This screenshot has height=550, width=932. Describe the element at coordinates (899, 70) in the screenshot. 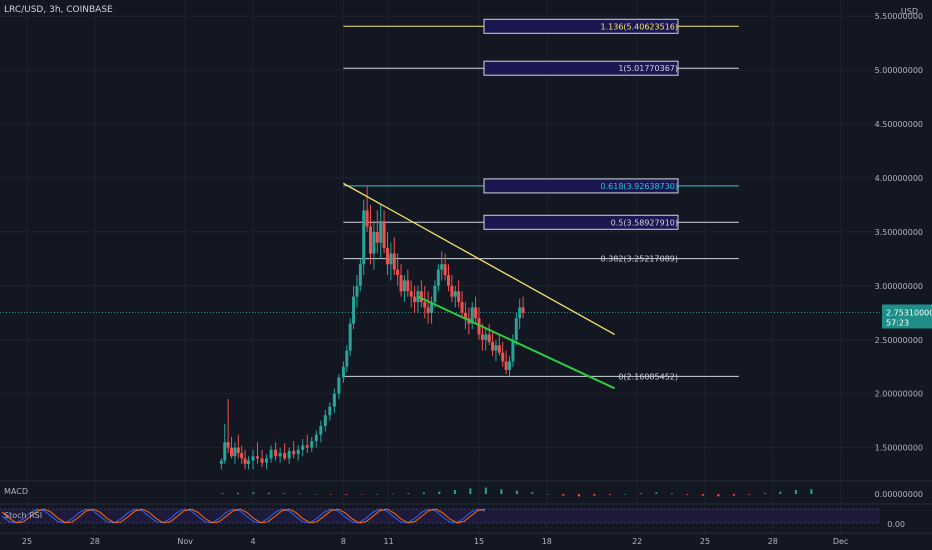

I see `y-tick-label: 5.00000000` at that location.